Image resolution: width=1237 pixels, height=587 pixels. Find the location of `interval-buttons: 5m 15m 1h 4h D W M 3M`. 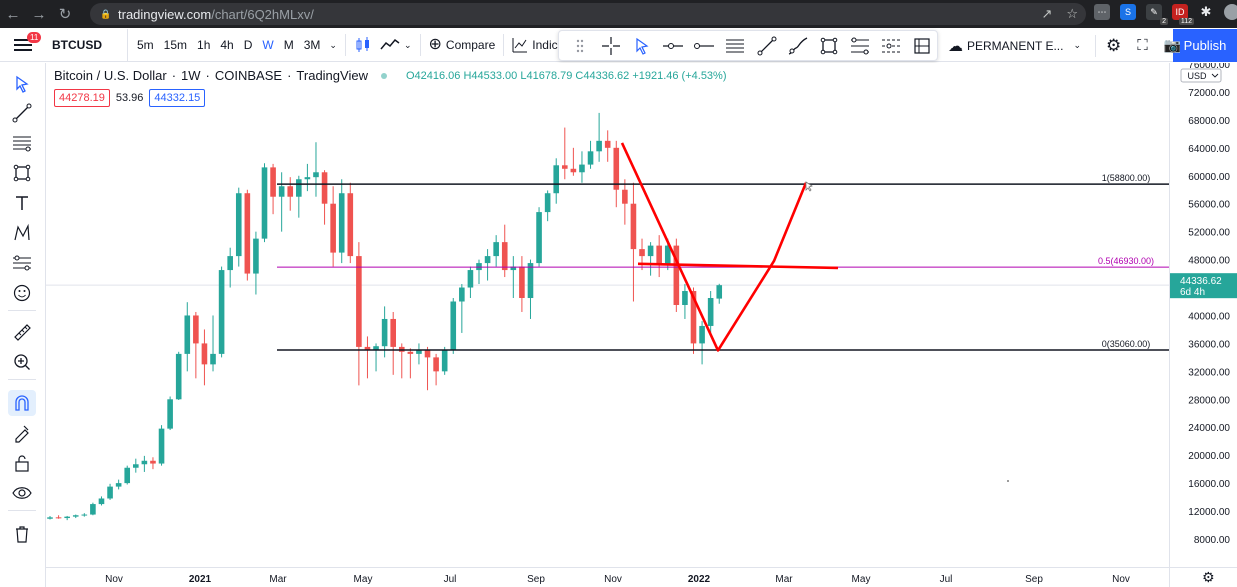

interval-buttons: 5m 15m 1h 4h D W M 3M is located at coordinates (226, 45).